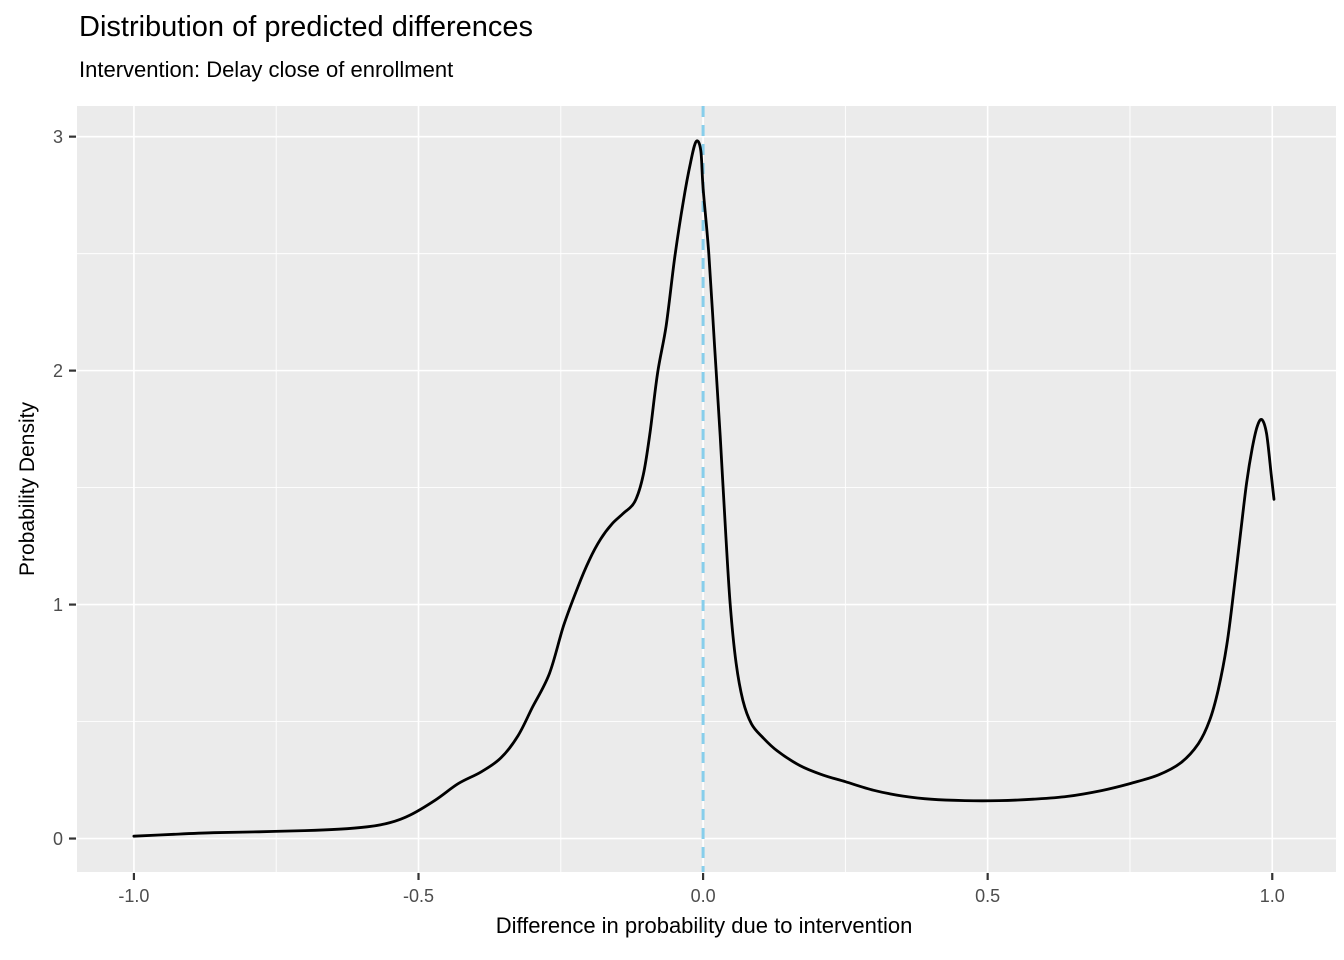 This screenshot has height=960, width=1344. I want to click on plot-subtitle: Intervention: Delay close of enrollment, so click(266, 69).